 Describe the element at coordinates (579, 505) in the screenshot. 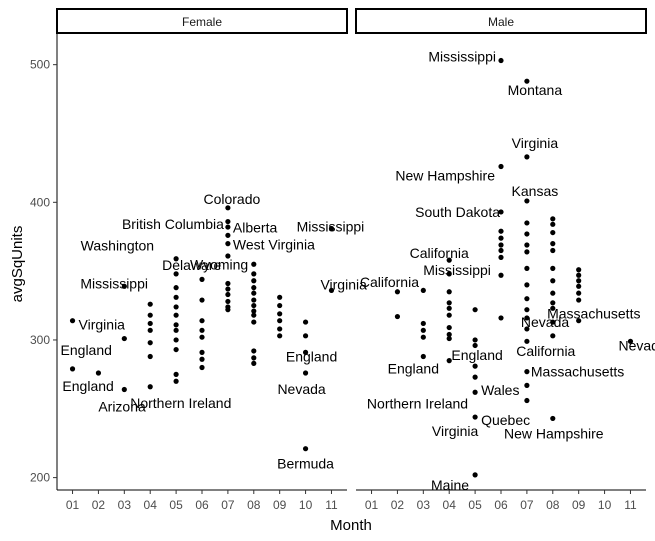

I see `x-tick-label: 09` at that location.